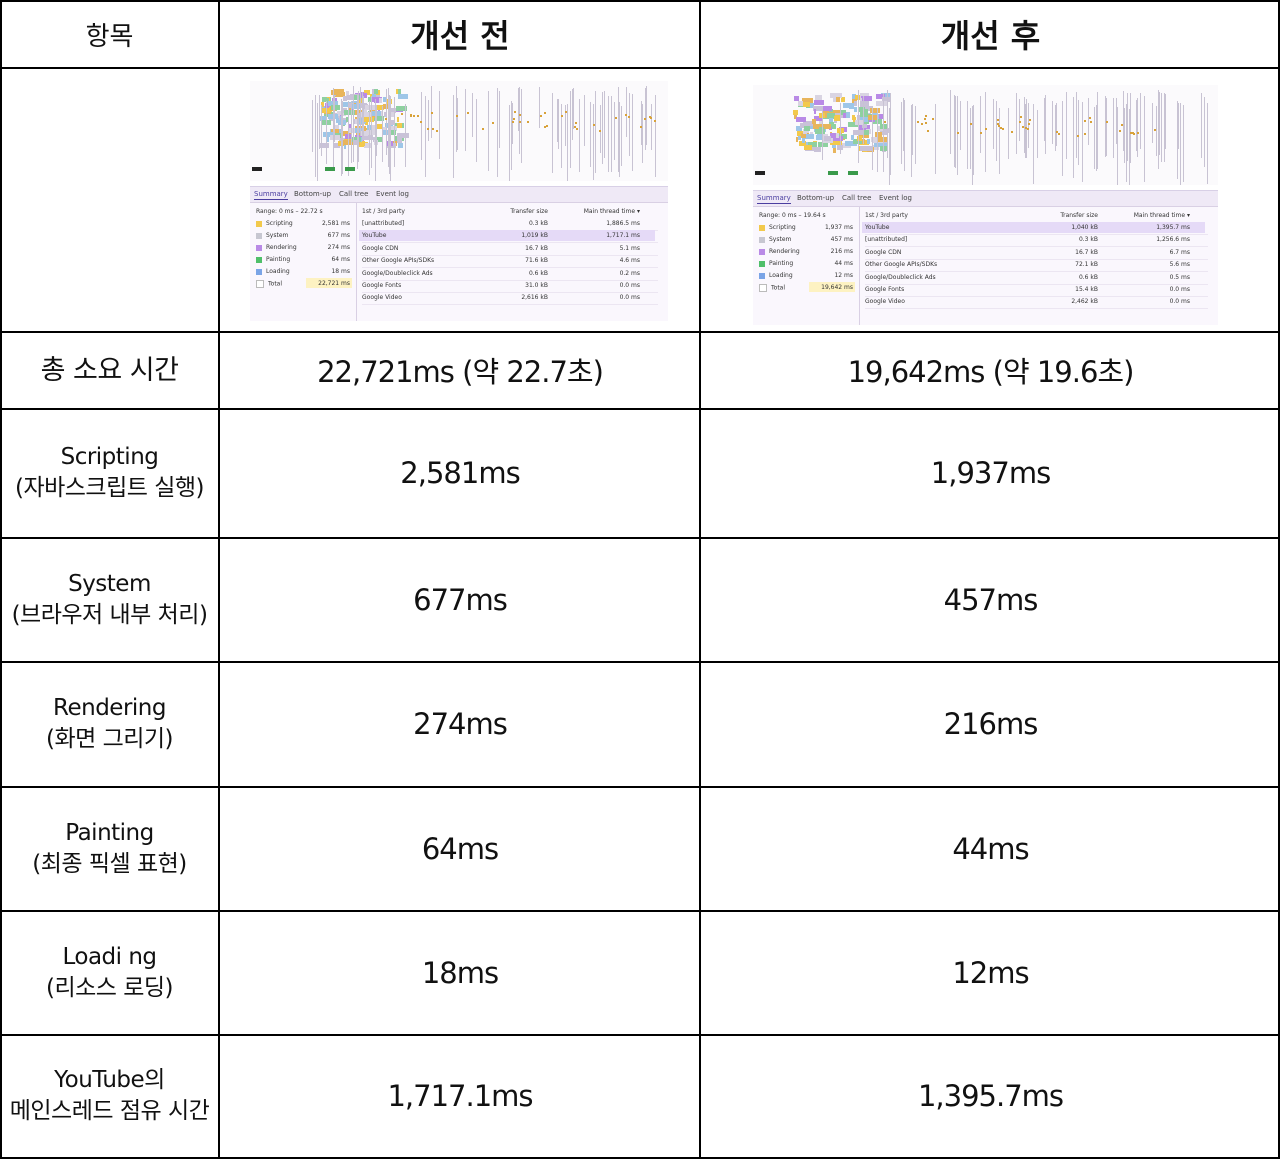 This screenshot has height=1159, width=1280. What do you see at coordinates (883, 252) in the screenshot?
I see `third-party-name: Google CDN` at bounding box center [883, 252].